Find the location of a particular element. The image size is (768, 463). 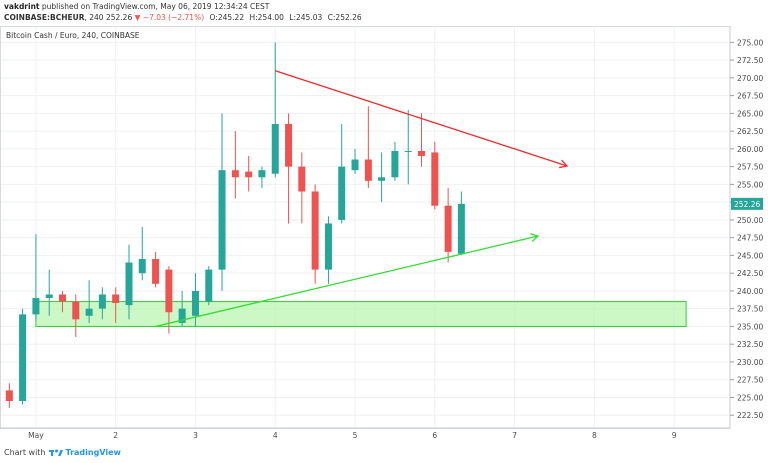

x-tick-label: 2 is located at coordinates (115, 435).